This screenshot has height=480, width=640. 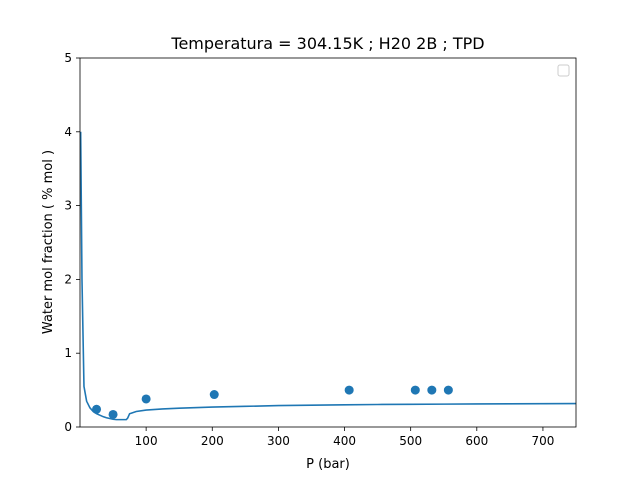 I want to click on x-tick-label: 300, so click(x=278, y=441).